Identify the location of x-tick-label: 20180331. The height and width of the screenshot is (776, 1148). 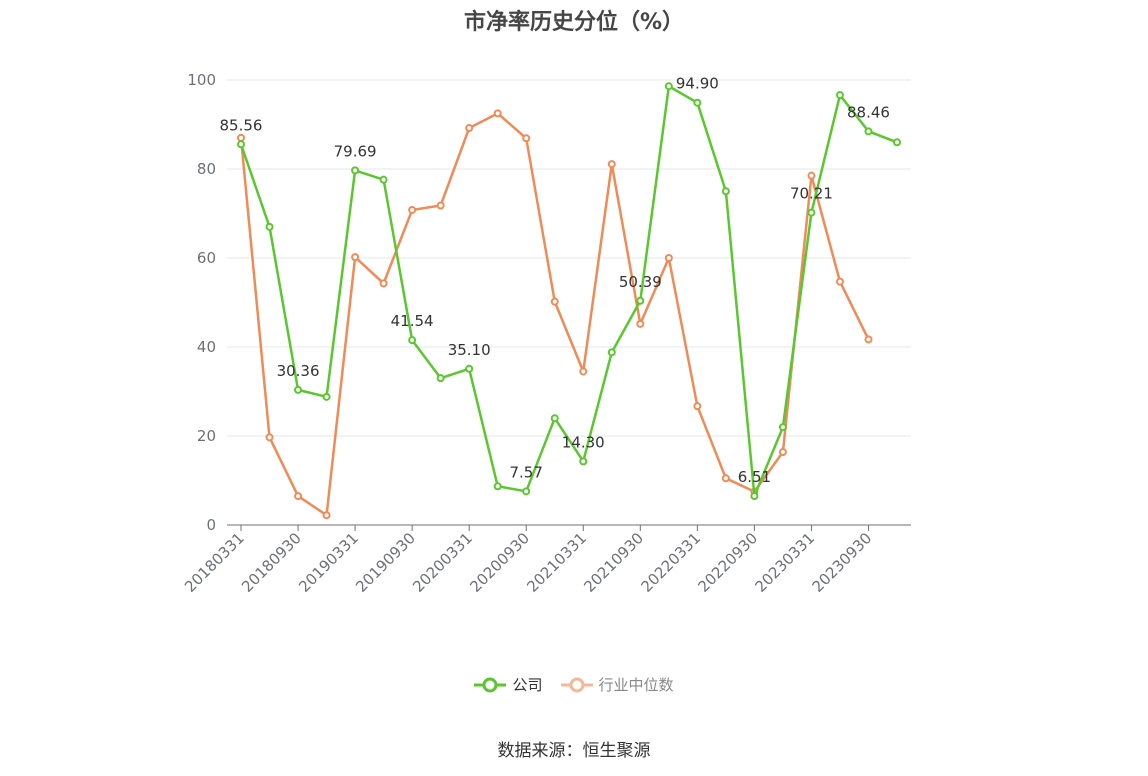
(214, 562).